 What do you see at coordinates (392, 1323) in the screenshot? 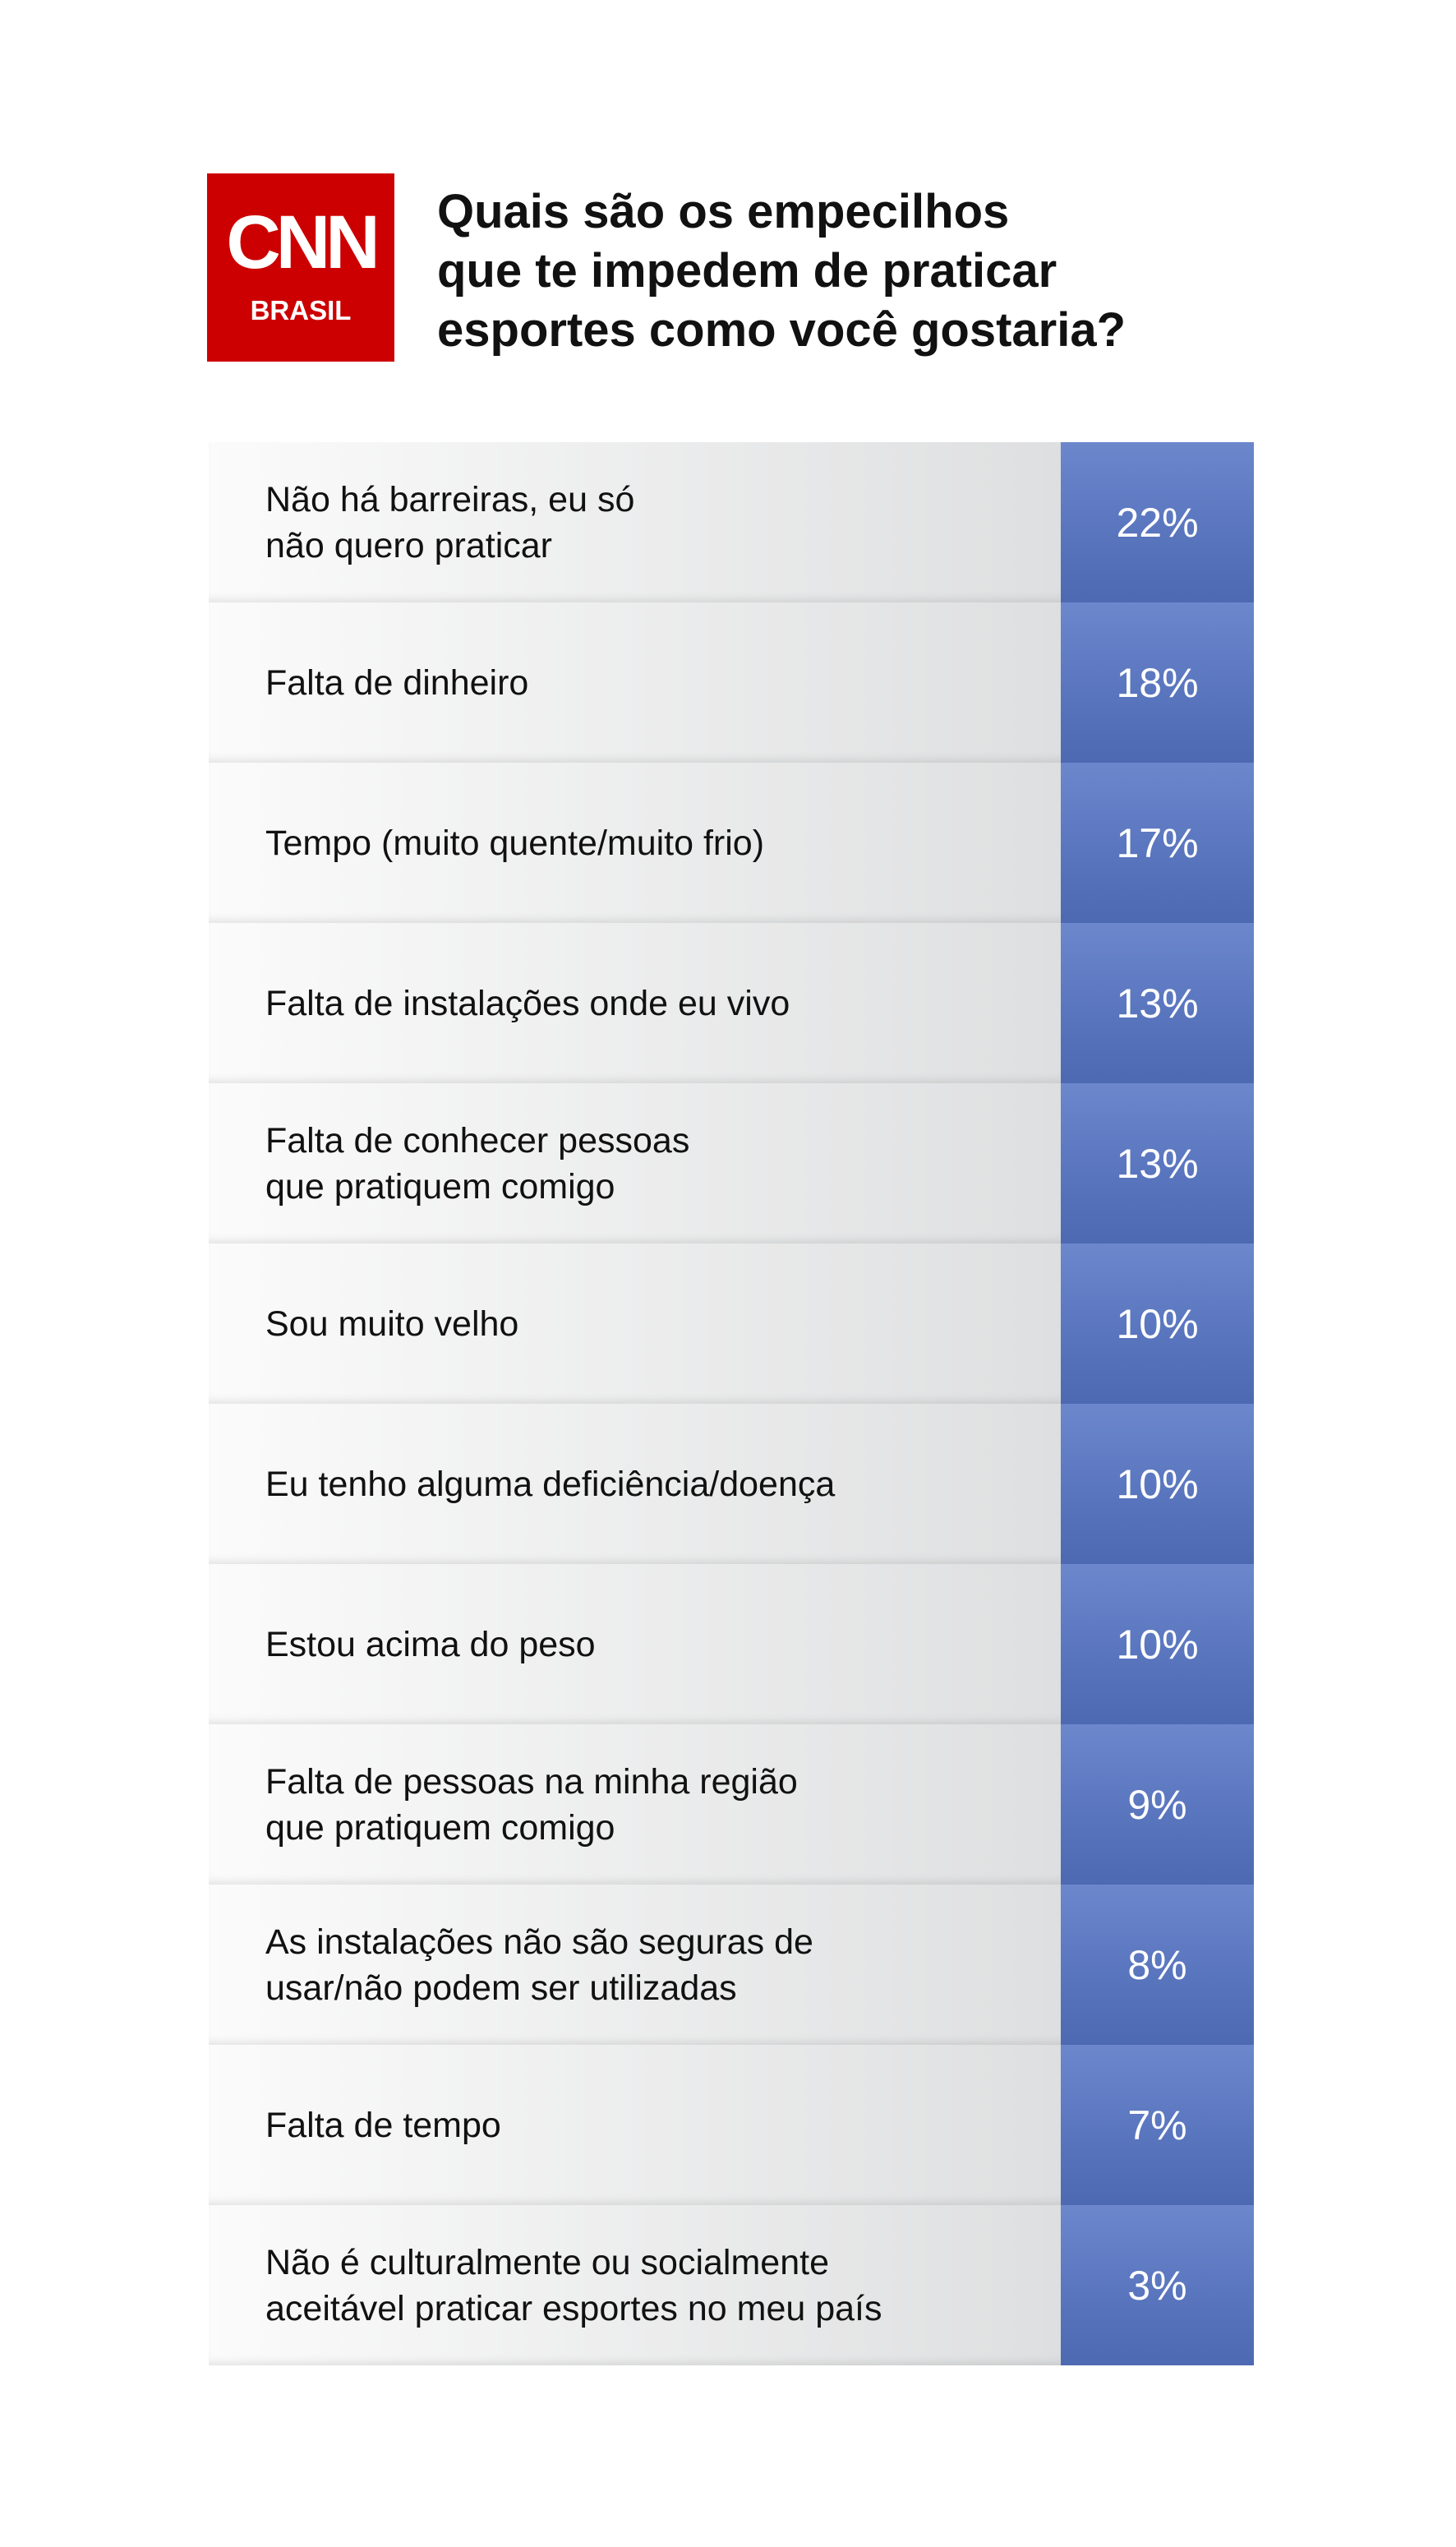
I see `label-line: Sou muito velho` at bounding box center [392, 1323].